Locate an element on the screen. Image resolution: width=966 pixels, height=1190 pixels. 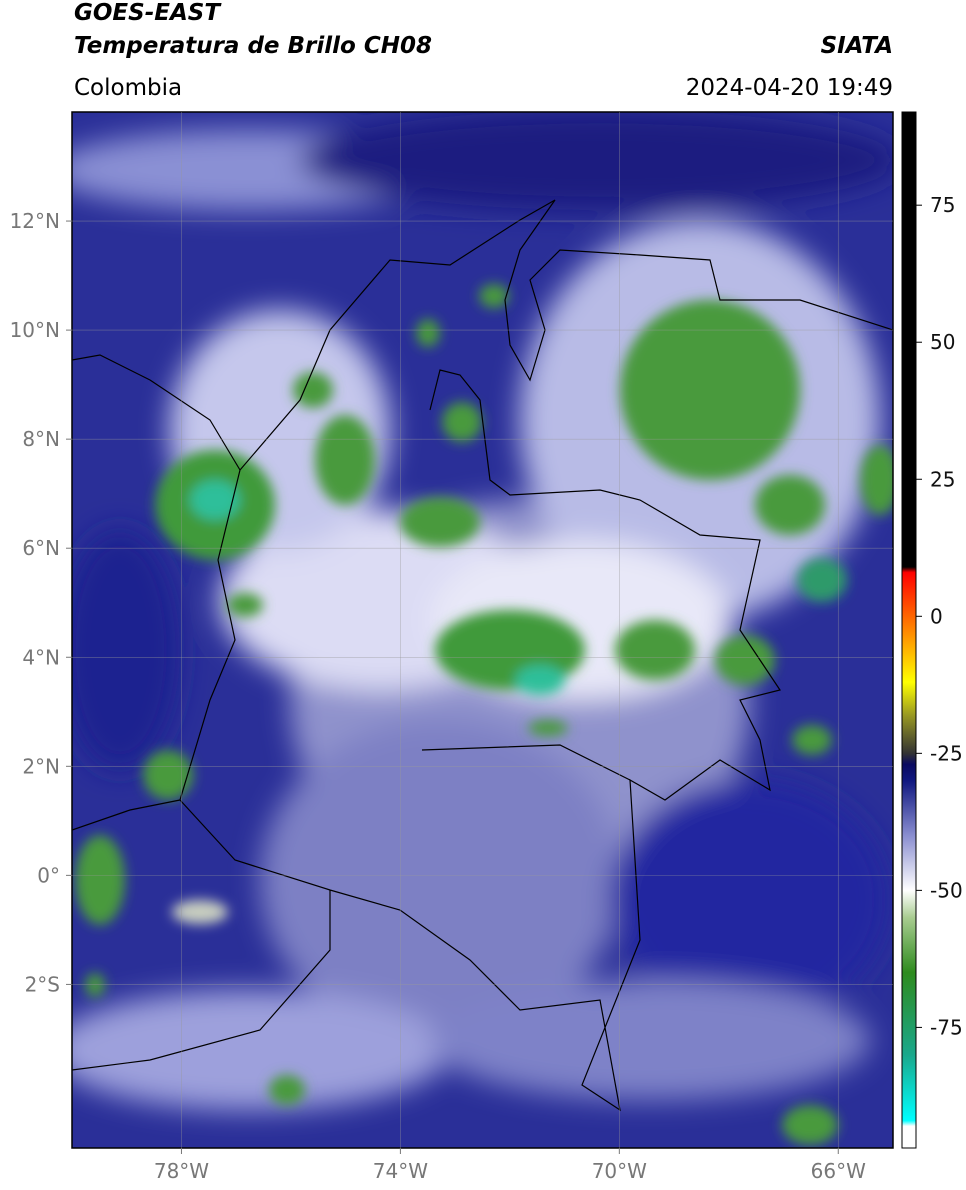
y-tick-label: 12°N is located at coordinates (35, 221).